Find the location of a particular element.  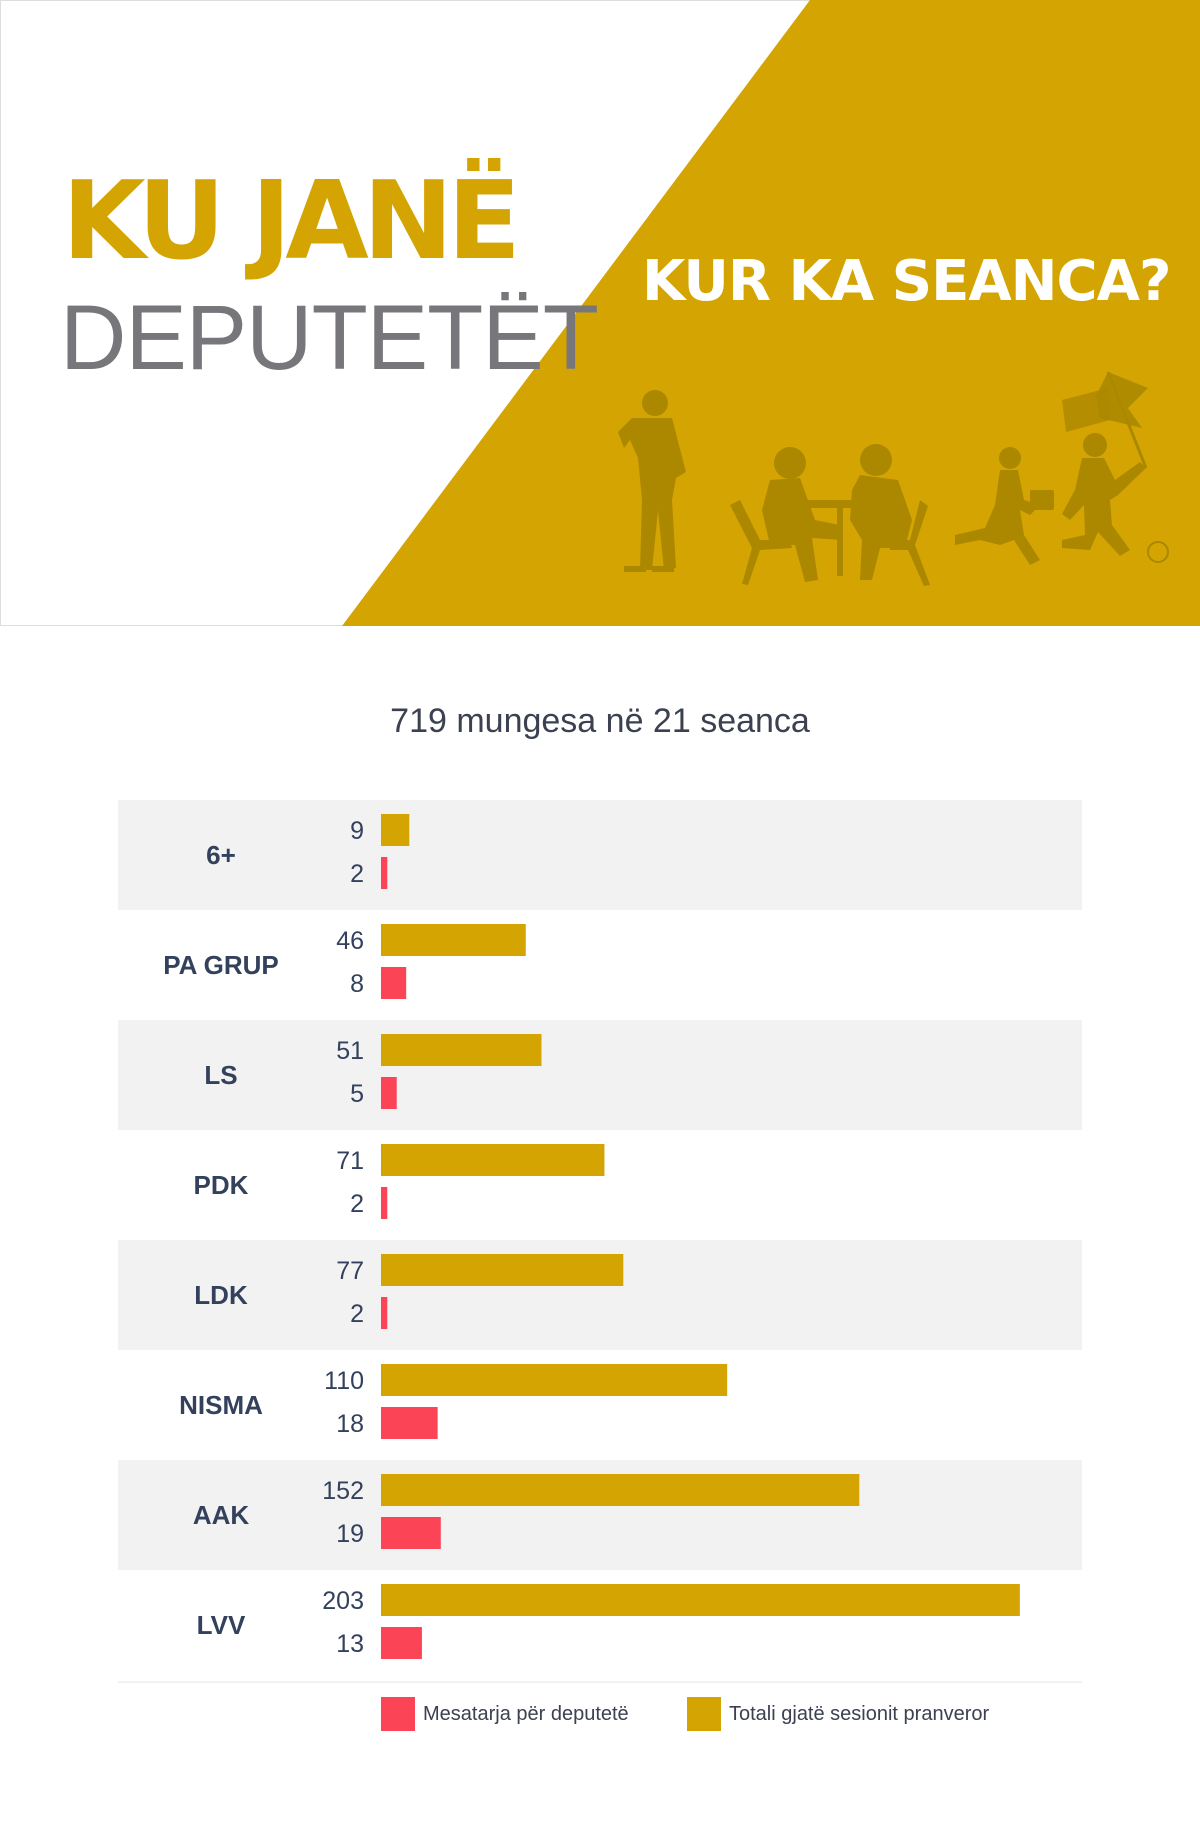

legend-swatch-gold is located at coordinates (704, 1714).